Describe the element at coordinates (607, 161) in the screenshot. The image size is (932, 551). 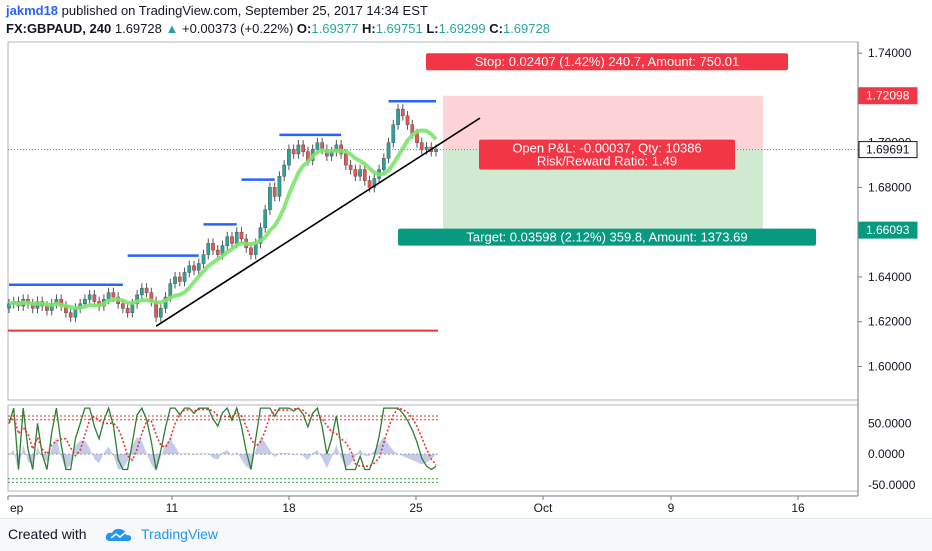
I see `pnl-label: Risk/Reward Ratio: 1.49` at that location.